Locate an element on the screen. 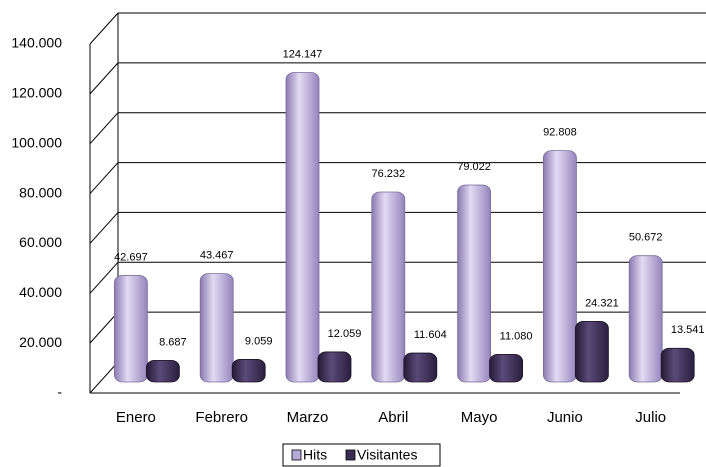  x-tick-label: Febrero is located at coordinates (221, 417).